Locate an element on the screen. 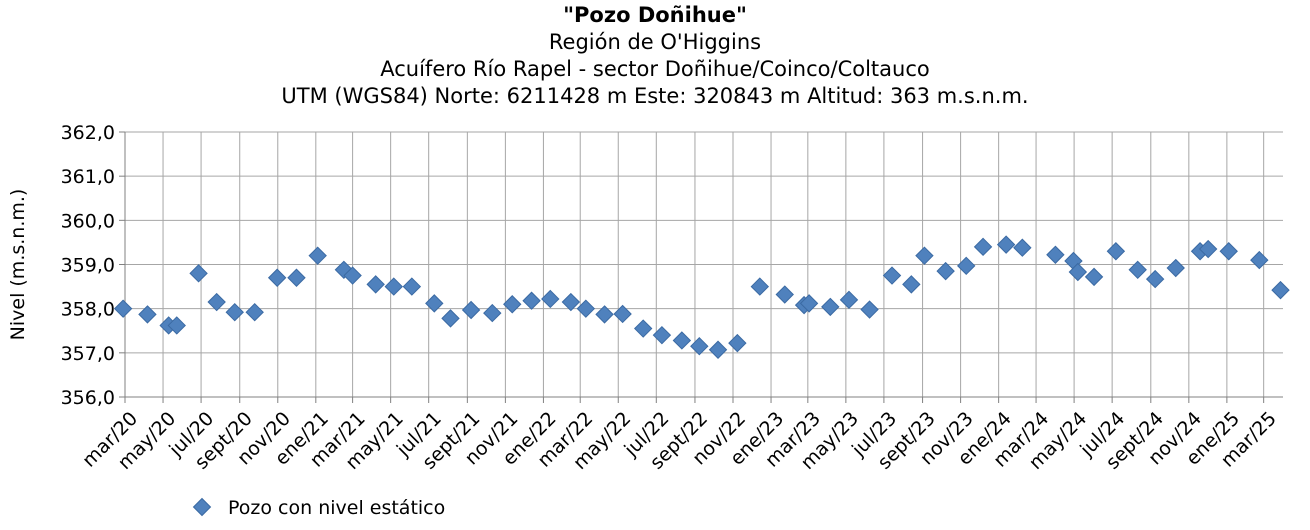 The image size is (1310, 530). y-tick-label: 357,0 is located at coordinates (88, 354).